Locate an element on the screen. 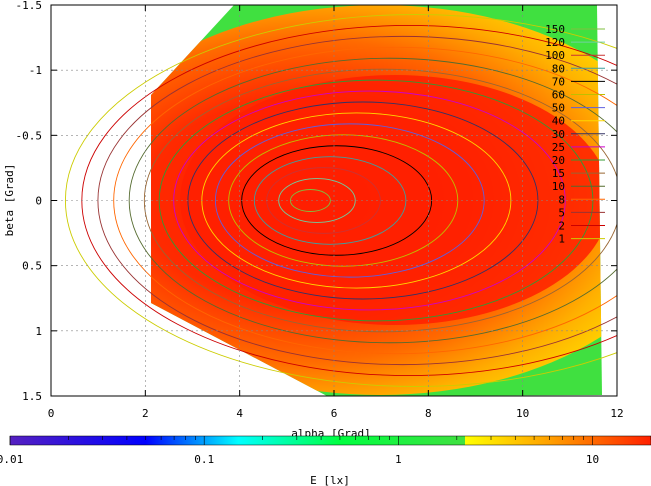 This screenshot has width=651, height=486. legend-label: 10 is located at coordinates (558, 186).